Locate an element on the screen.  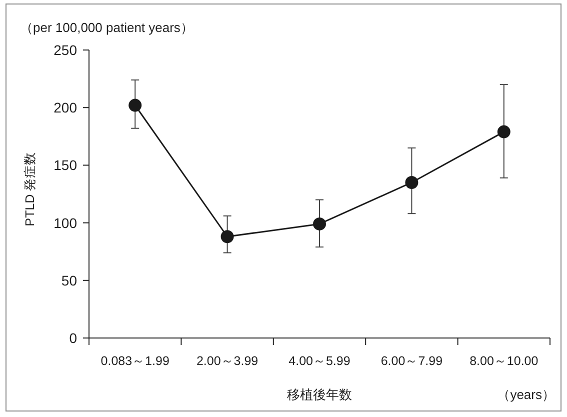
y-tick-label: 200 is located at coordinates (66, 108).